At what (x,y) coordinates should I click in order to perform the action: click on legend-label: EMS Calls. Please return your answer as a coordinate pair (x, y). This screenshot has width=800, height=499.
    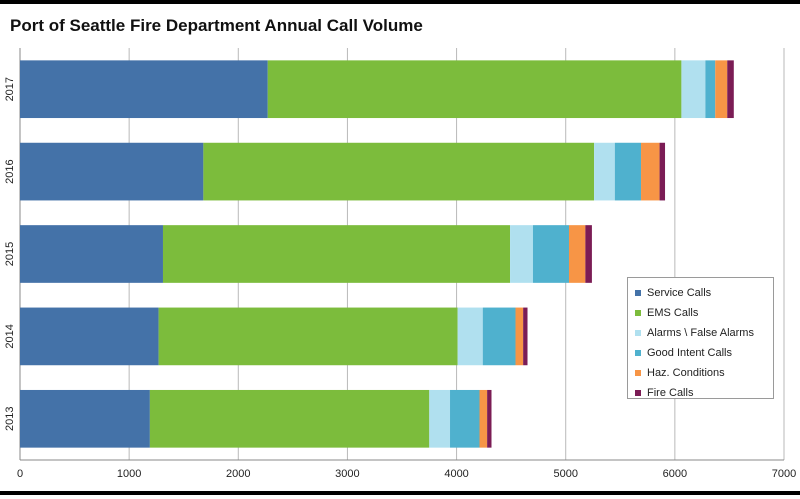
    Looking at the image, I should click on (673, 313).